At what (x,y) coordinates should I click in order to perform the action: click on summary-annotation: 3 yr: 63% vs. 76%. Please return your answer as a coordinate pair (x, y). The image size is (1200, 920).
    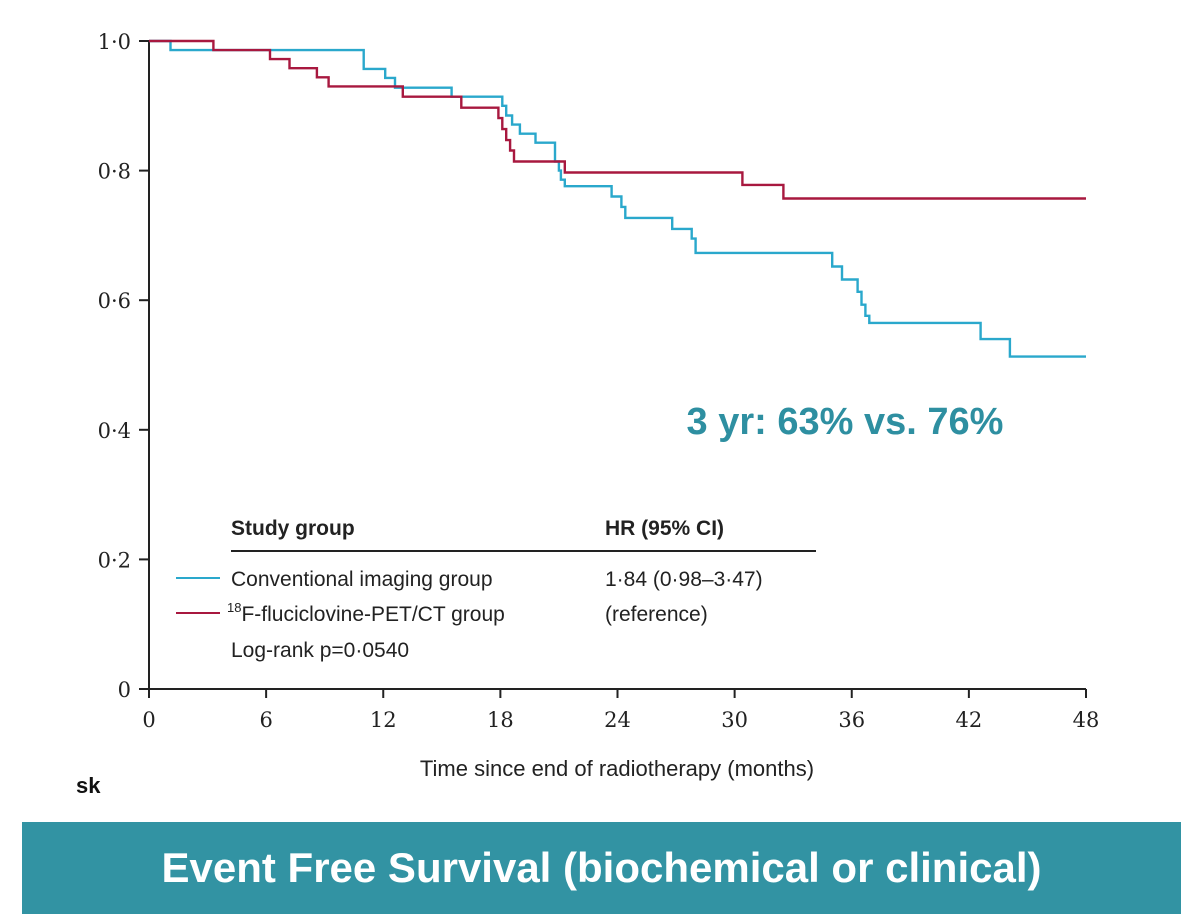
    Looking at the image, I should click on (845, 422).